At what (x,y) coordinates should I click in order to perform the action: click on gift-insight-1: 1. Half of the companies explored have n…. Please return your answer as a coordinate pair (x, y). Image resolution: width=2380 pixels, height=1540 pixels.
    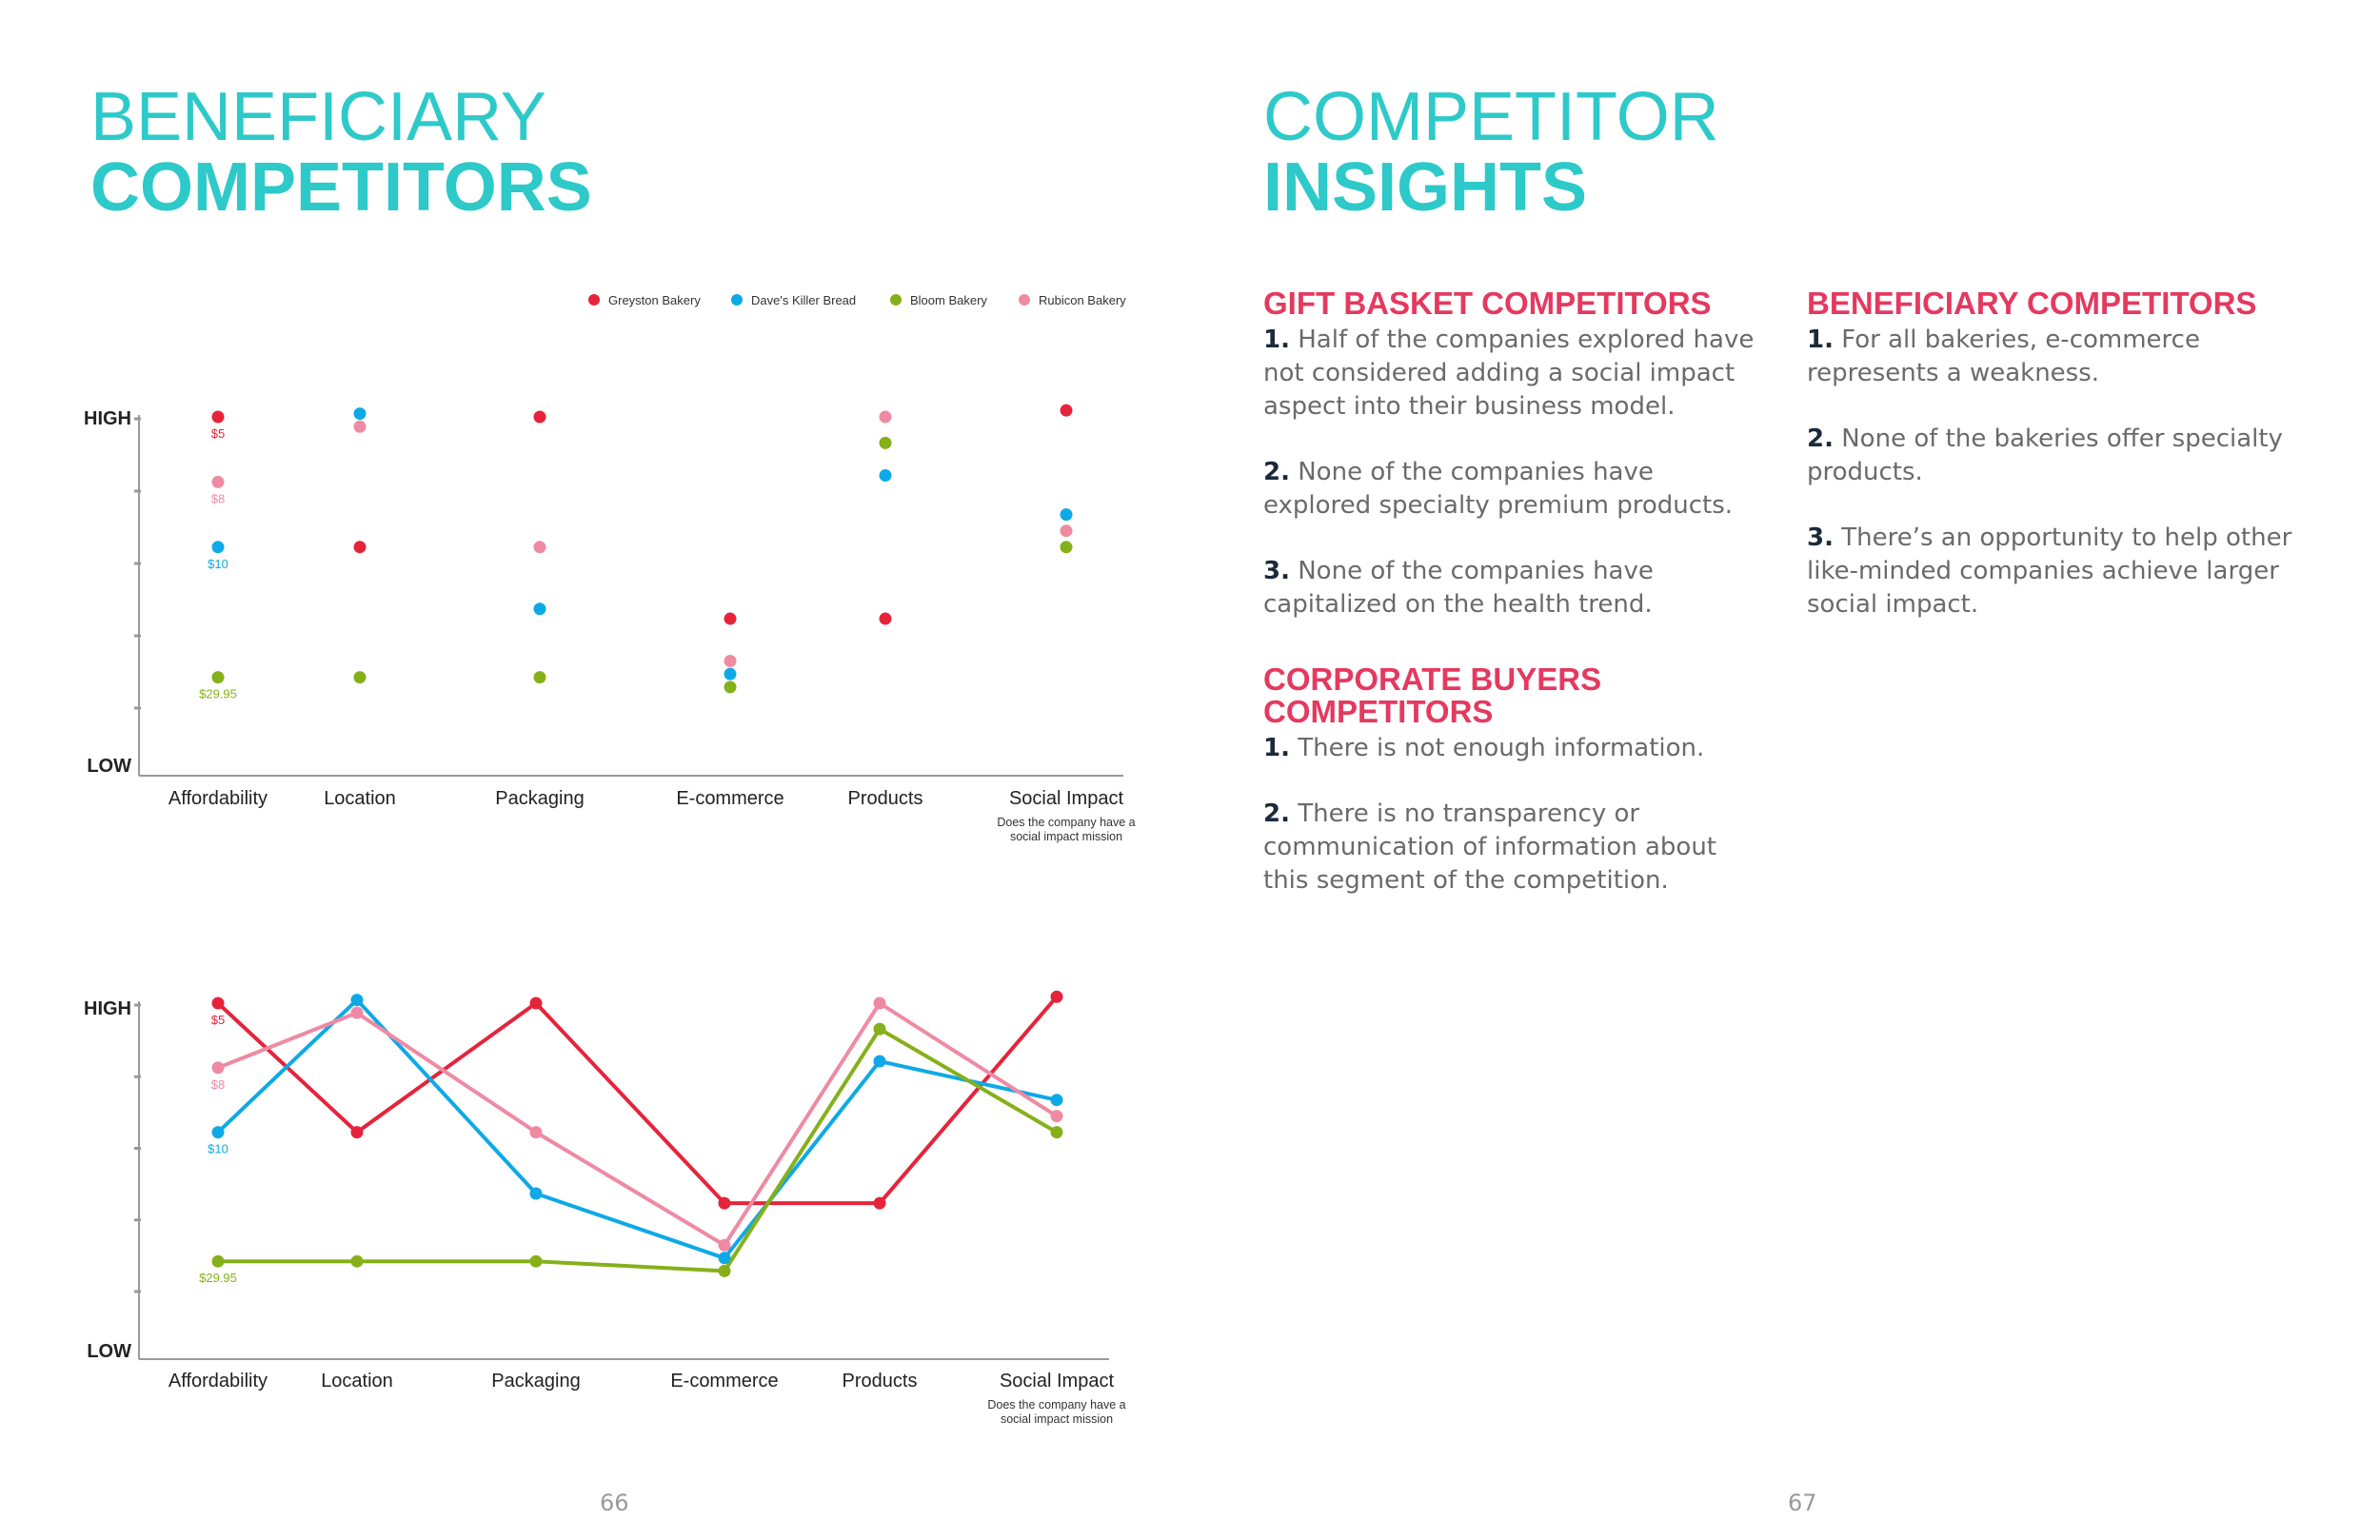
    Looking at the image, I should click on (1509, 373).